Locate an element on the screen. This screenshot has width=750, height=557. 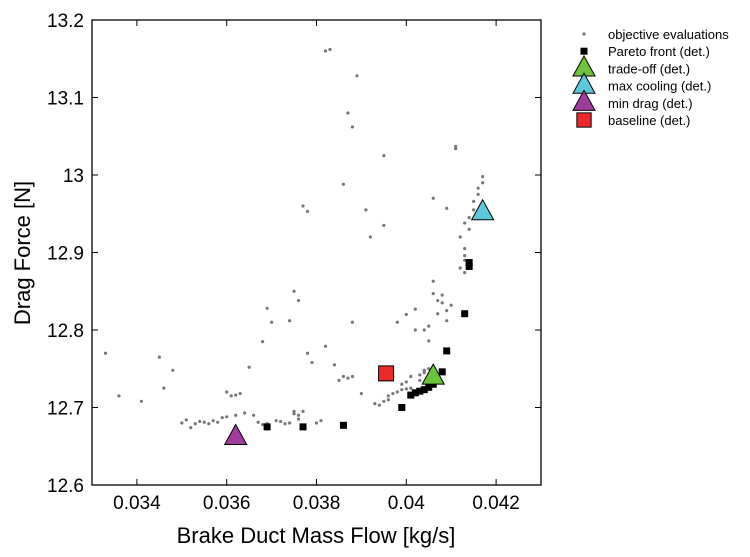
max-cooling-marker is located at coordinates (482, 209).